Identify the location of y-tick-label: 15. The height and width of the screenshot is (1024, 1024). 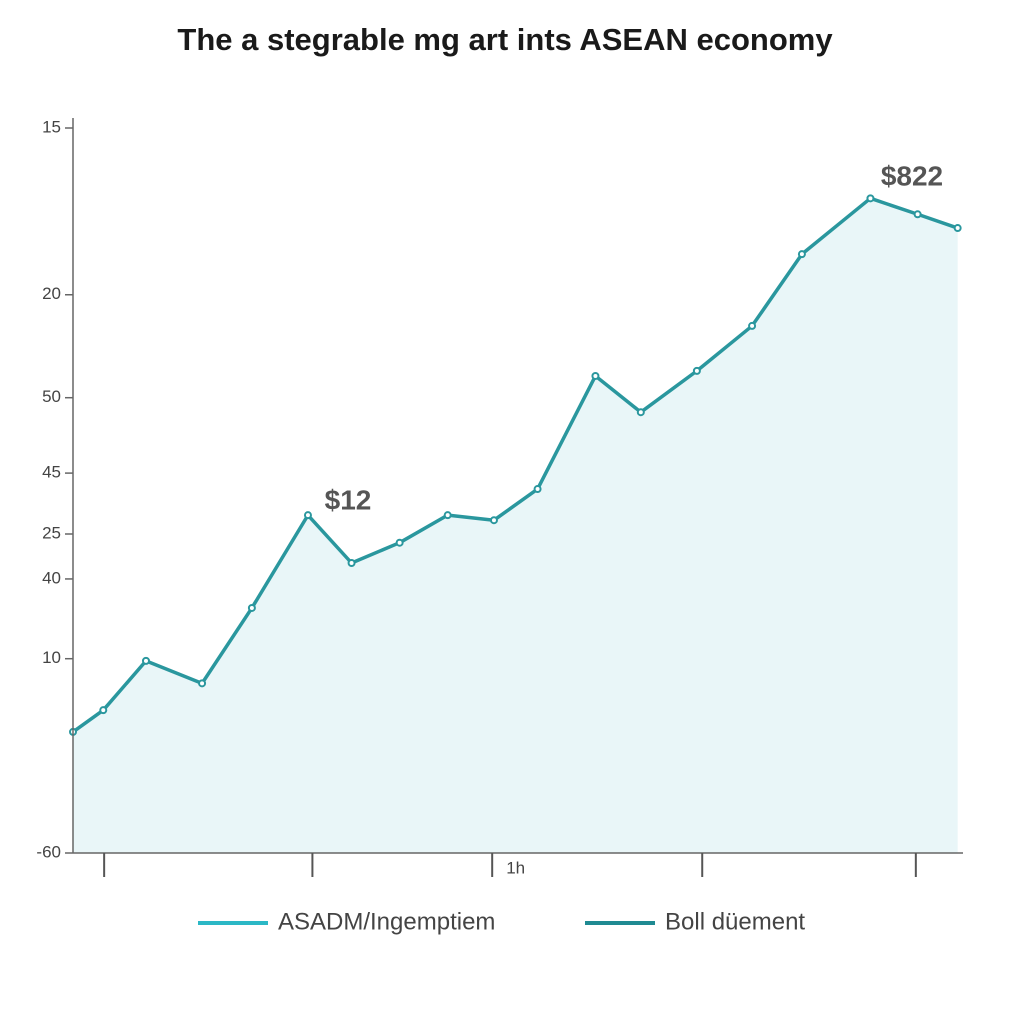
(51, 126).